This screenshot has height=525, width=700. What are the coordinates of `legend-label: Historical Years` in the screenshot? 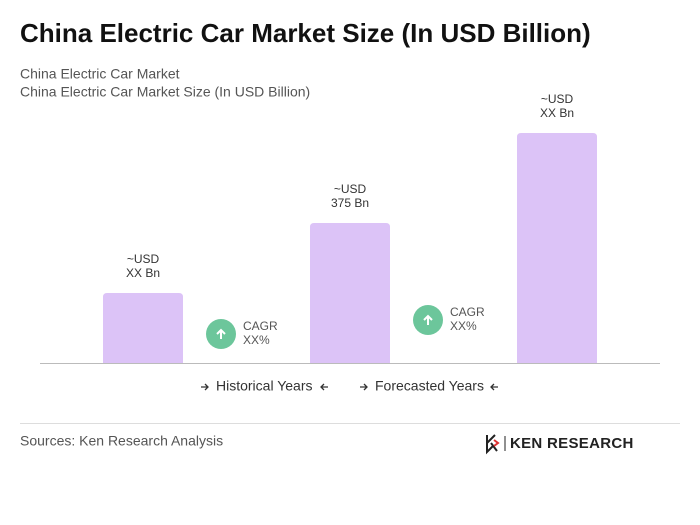 It's located at (264, 386).